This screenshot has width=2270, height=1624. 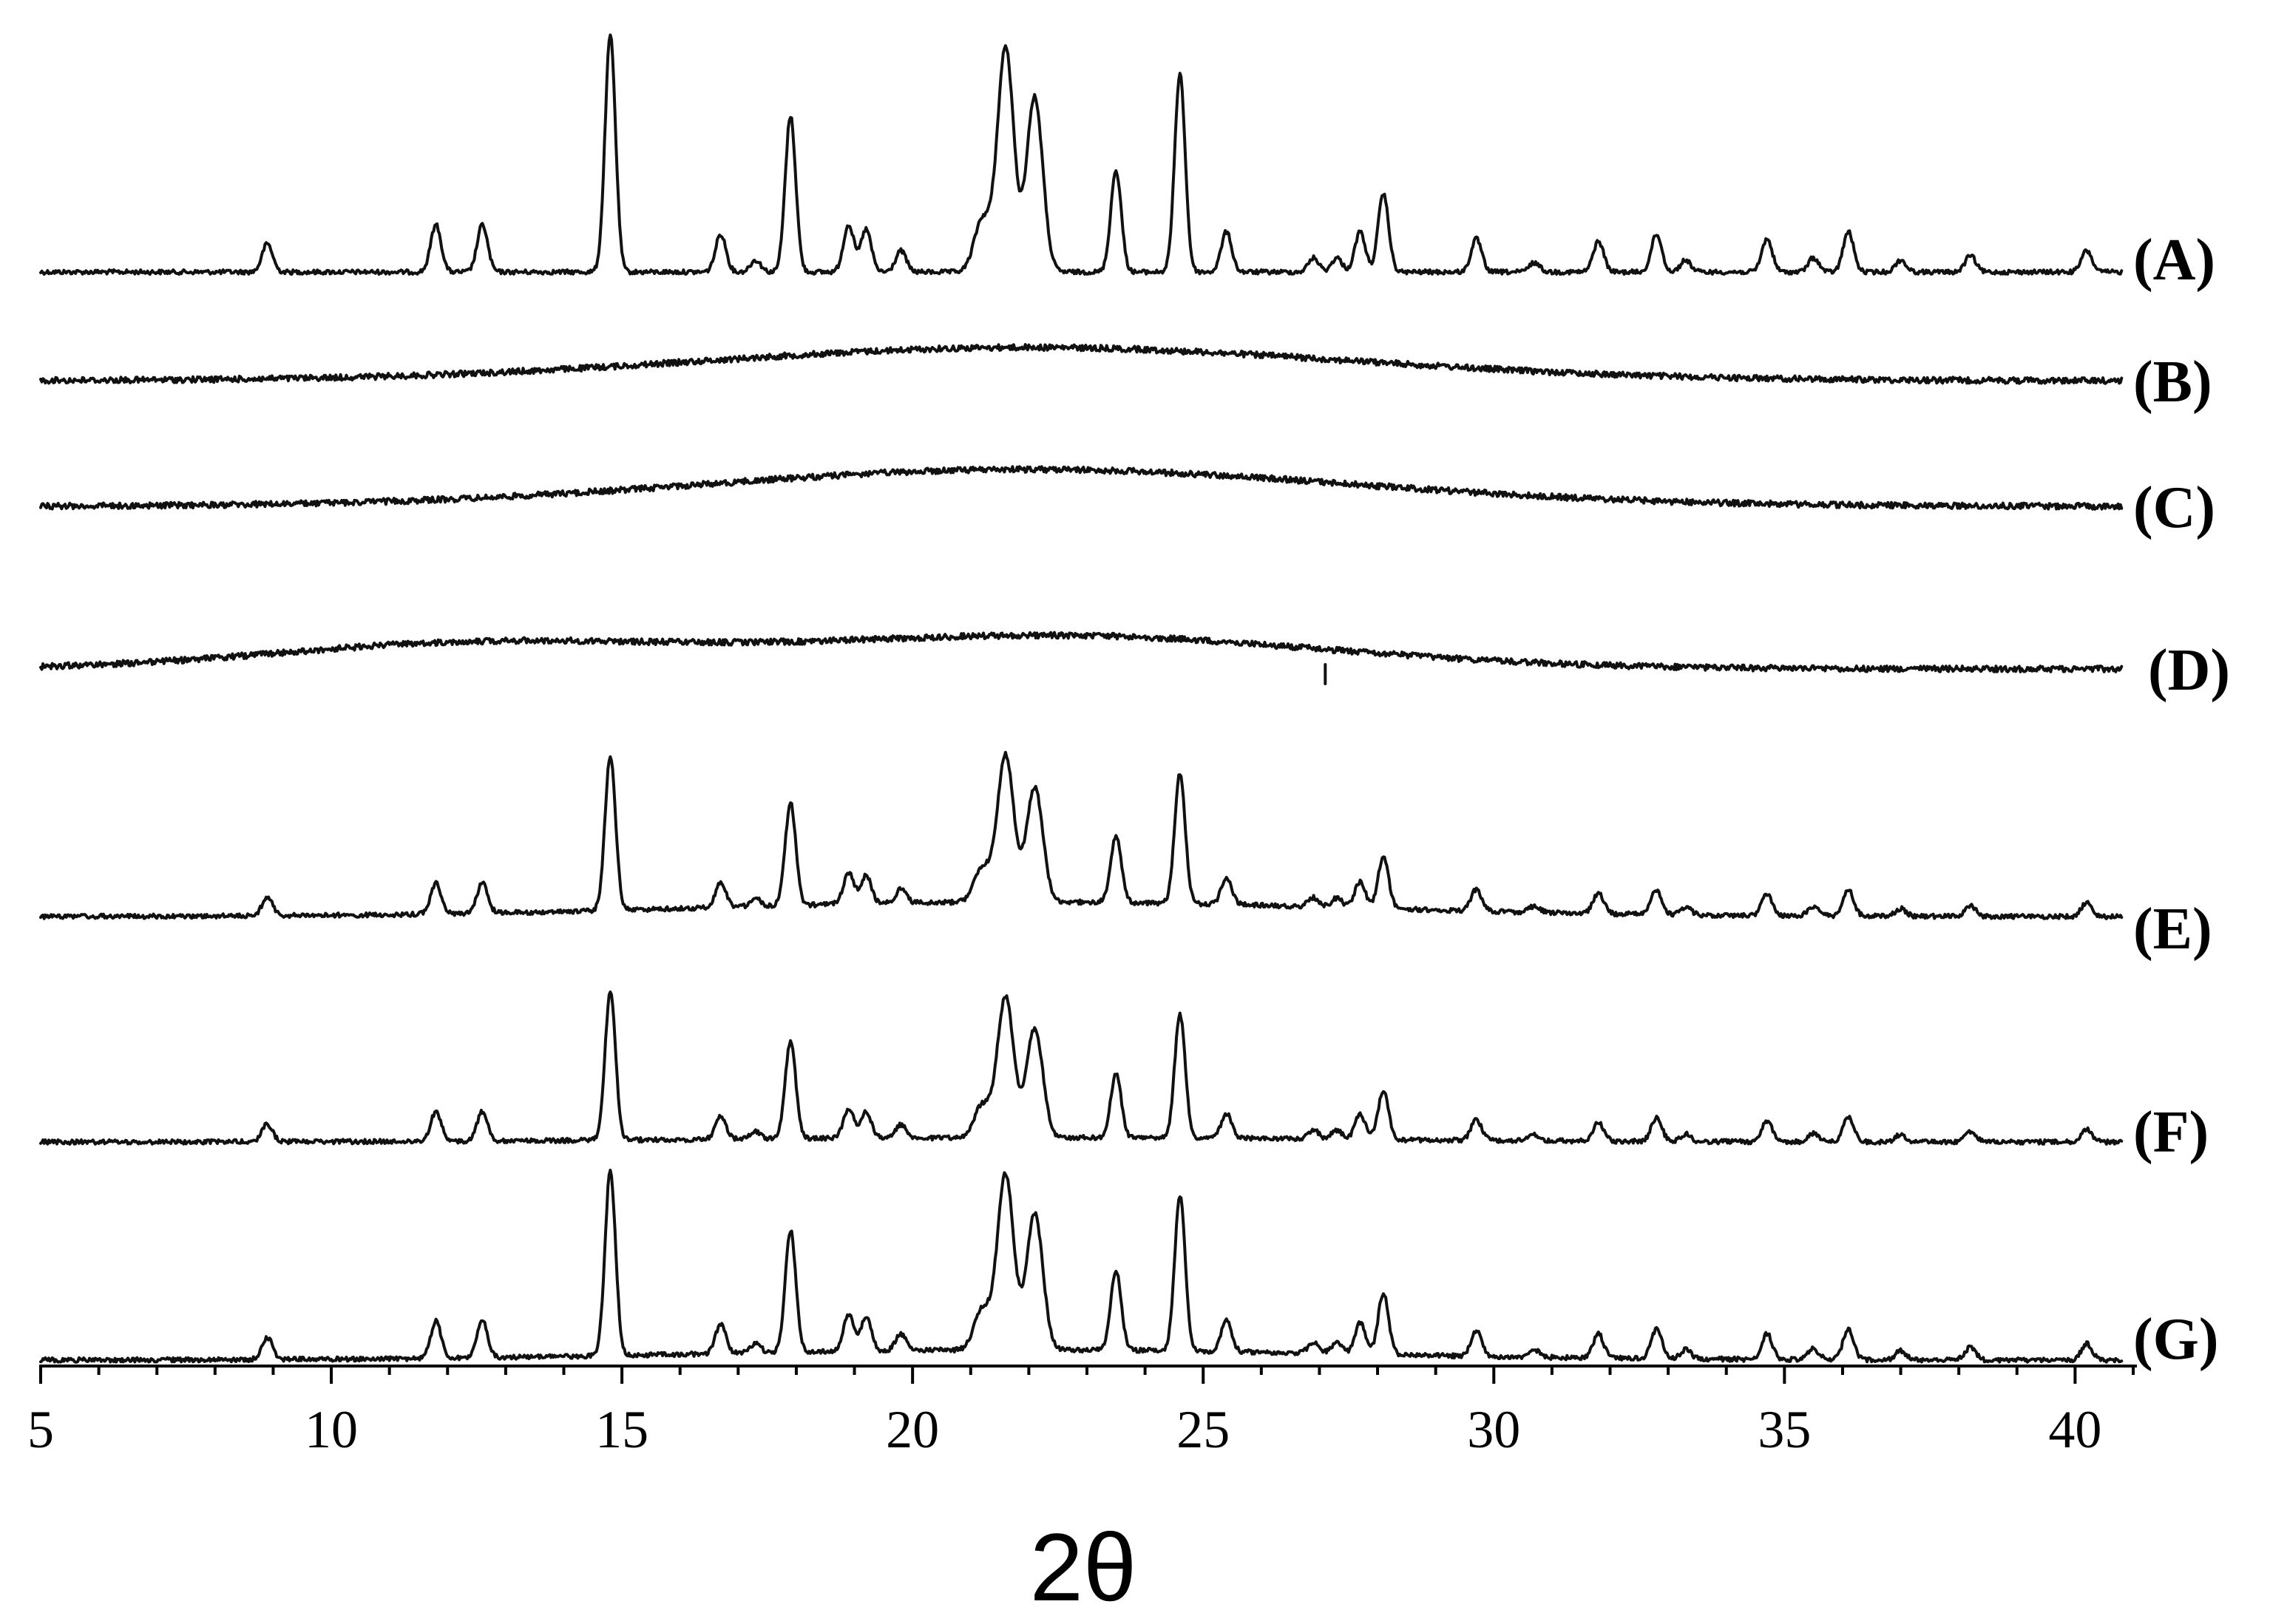 I want to click on x-tick-label: 35, so click(x=1784, y=1429).